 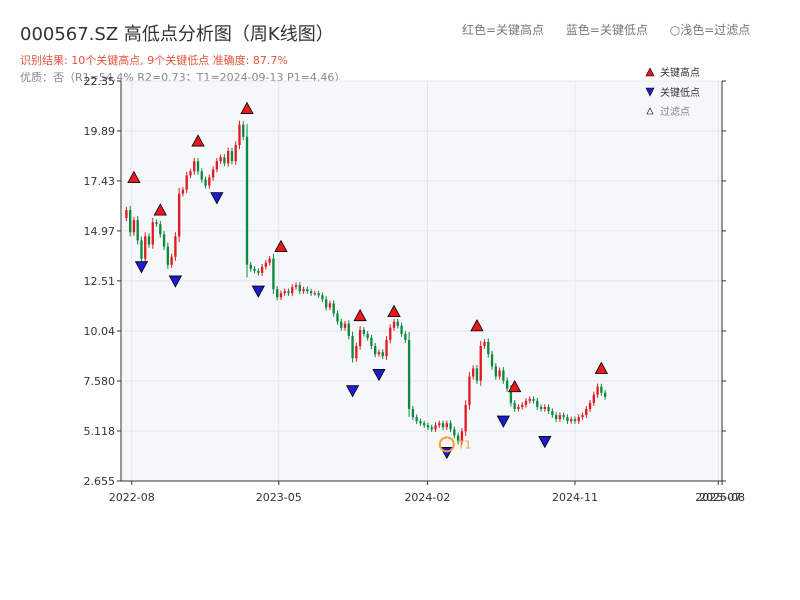 I want to click on t1-label: T1, so click(x=464, y=444).